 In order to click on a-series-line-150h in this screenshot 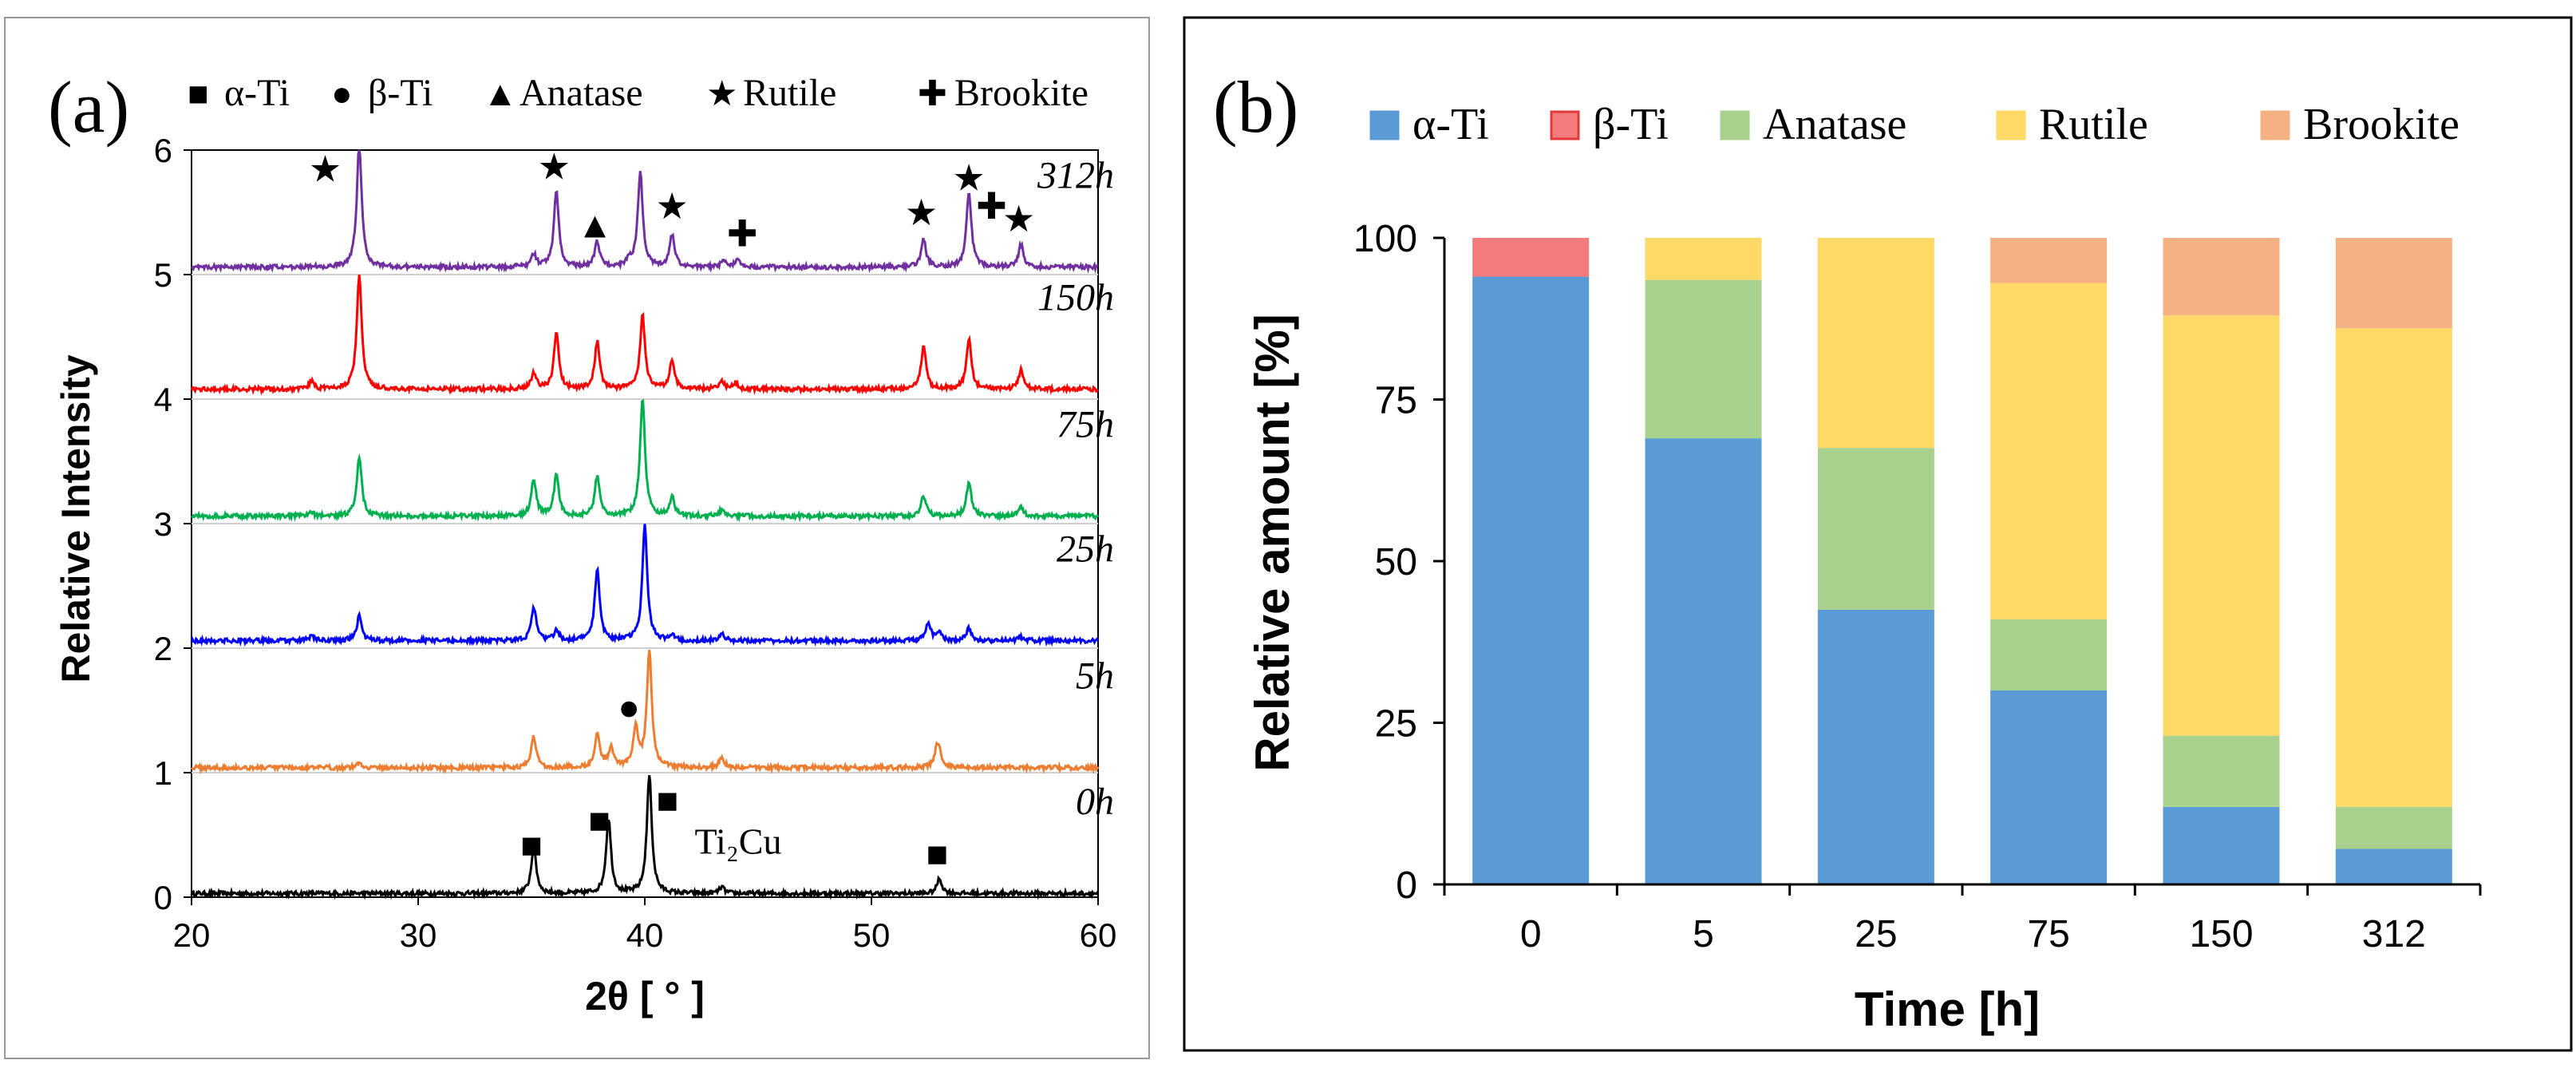, I will do `click(644, 335)`.